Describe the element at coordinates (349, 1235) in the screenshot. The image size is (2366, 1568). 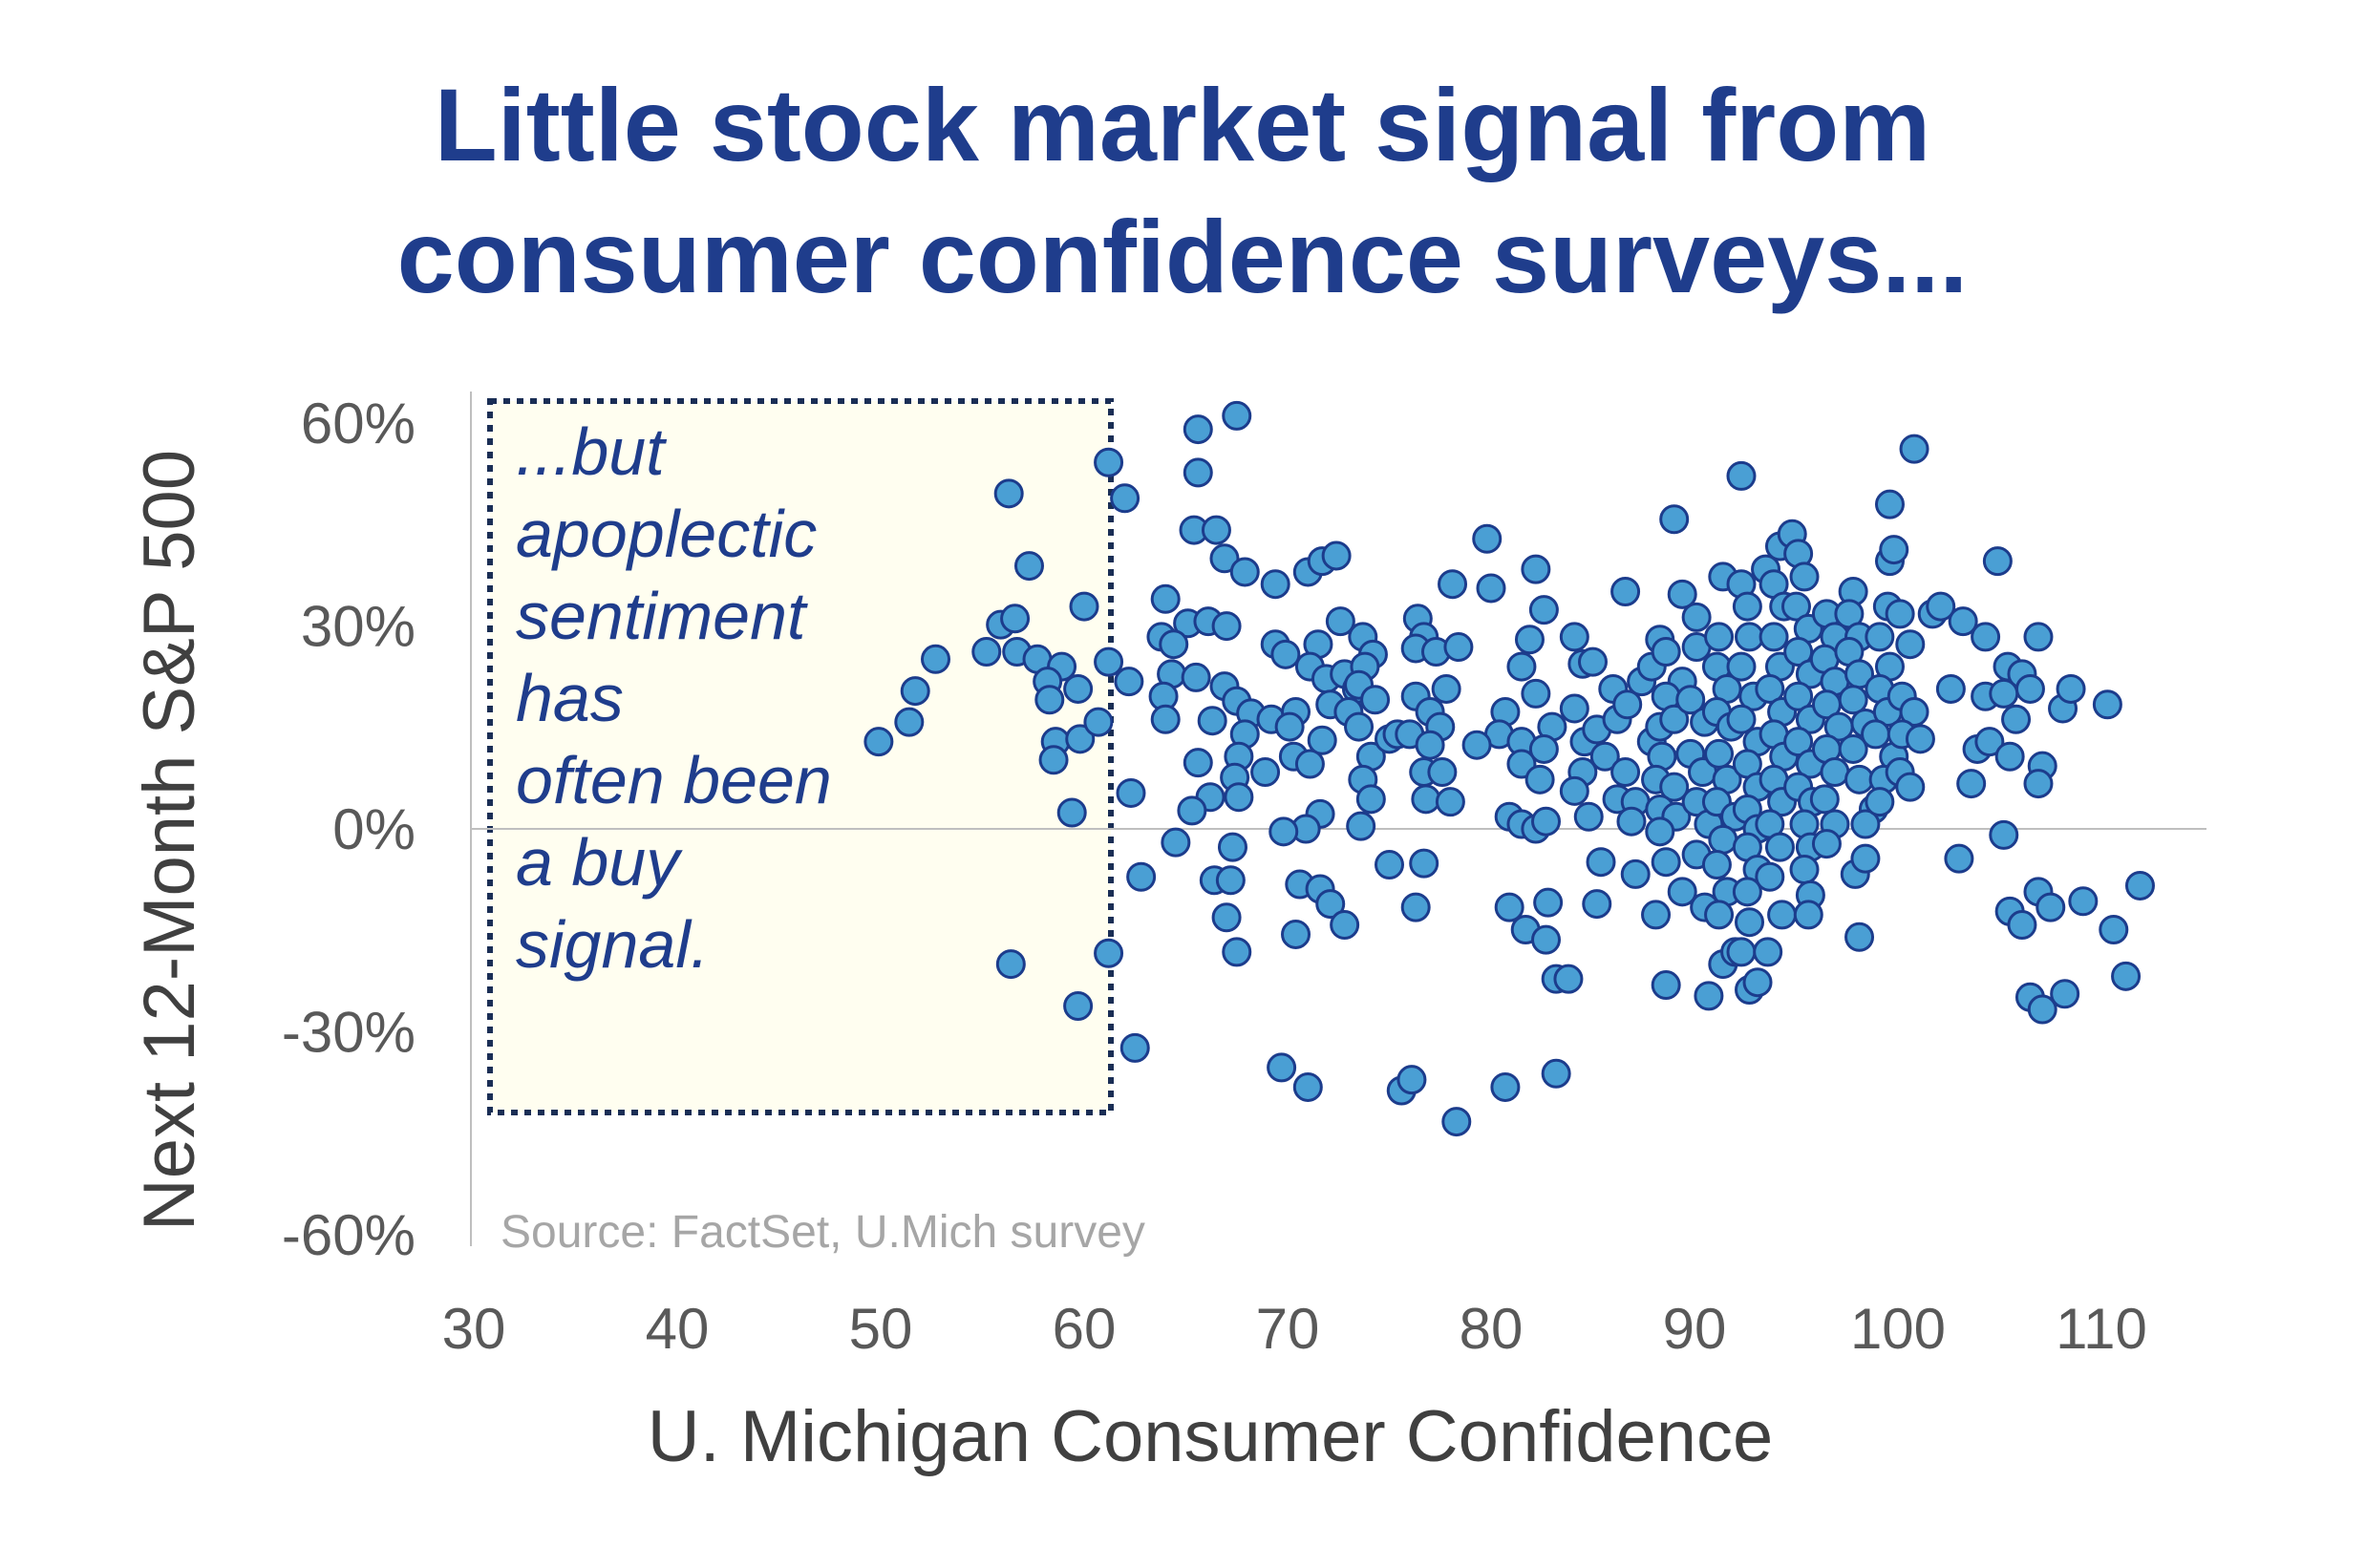
I see `y-tick-label: -60%` at that location.